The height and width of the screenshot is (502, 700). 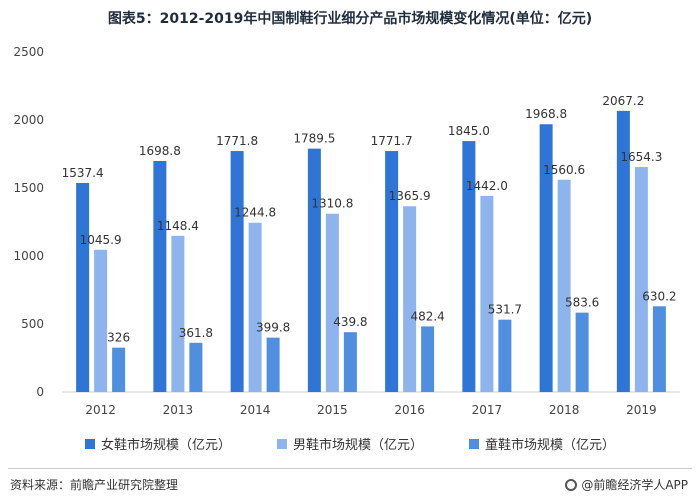 What do you see at coordinates (165, 445) in the screenshot?
I see `legend-label-women: 女鞋市场规模（亿元）` at bounding box center [165, 445].